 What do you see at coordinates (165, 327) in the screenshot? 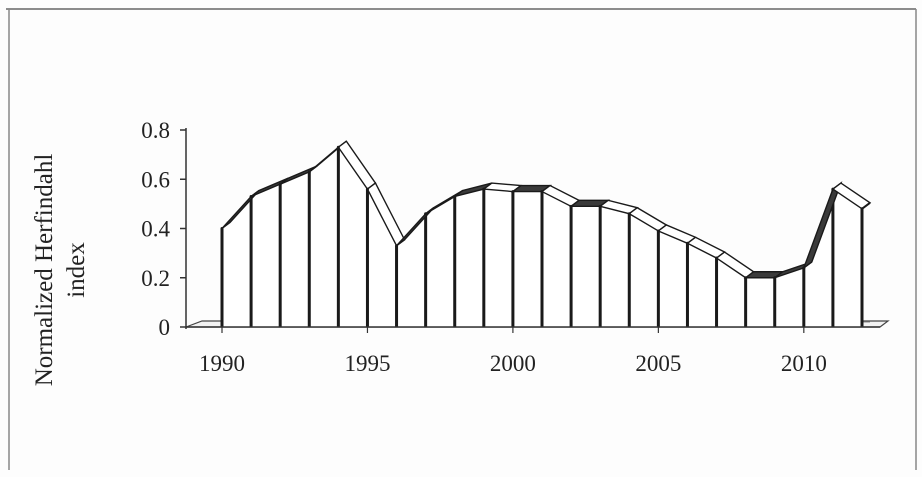
I see `y-tick-label: 0` at bounding box center [165, 327].